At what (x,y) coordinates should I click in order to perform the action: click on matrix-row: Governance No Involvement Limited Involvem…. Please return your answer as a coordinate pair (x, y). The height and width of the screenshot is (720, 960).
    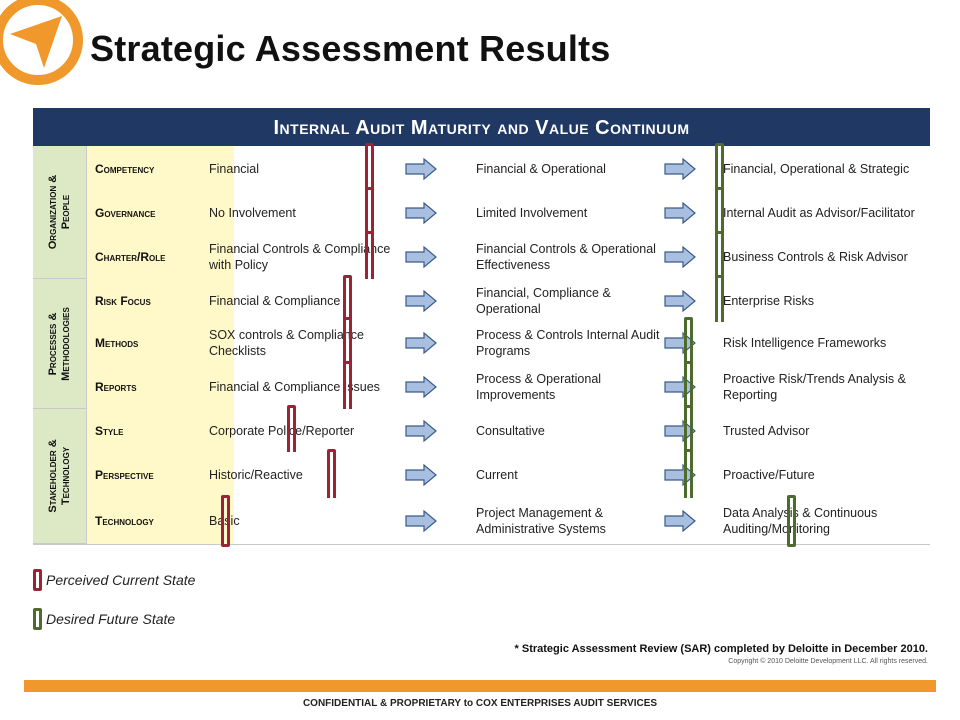
    Looking at the image, I should click on (481, 213).